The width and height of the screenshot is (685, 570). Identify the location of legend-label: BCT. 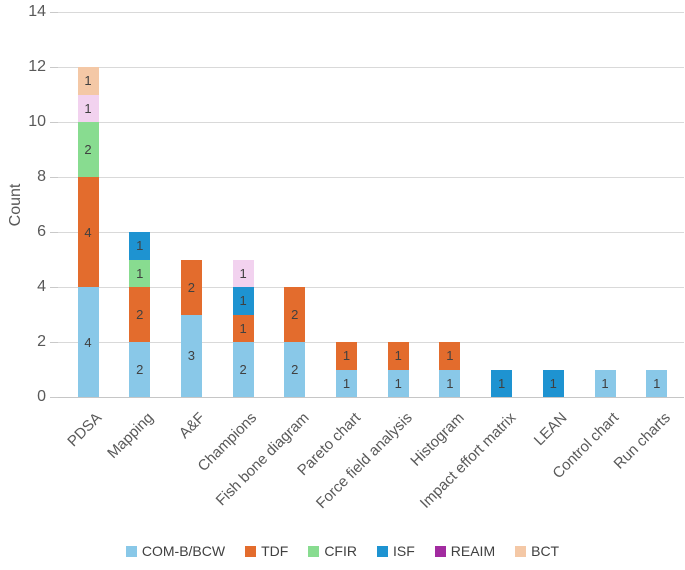
(545, 551).